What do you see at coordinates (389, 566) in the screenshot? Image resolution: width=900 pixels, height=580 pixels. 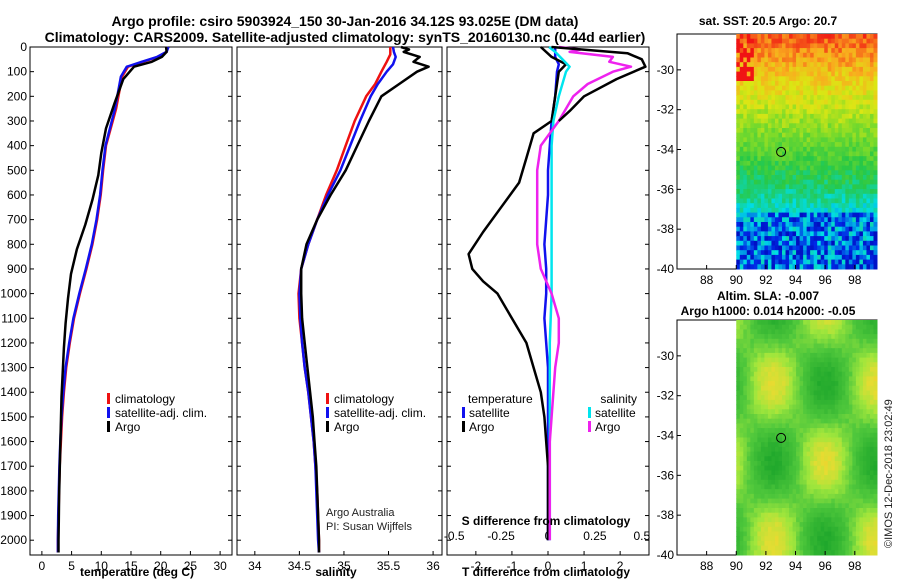 I see `x-tick-label: 35.5` at bounding box center [389, 566].